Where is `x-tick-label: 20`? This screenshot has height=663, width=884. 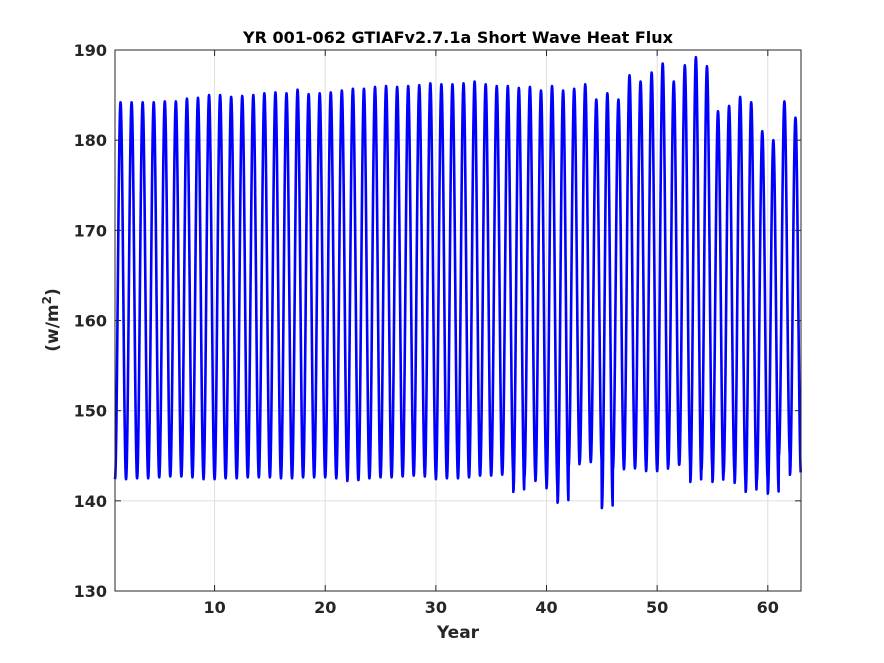 x-tick-label: 20 is located at coordinates (325, 607).